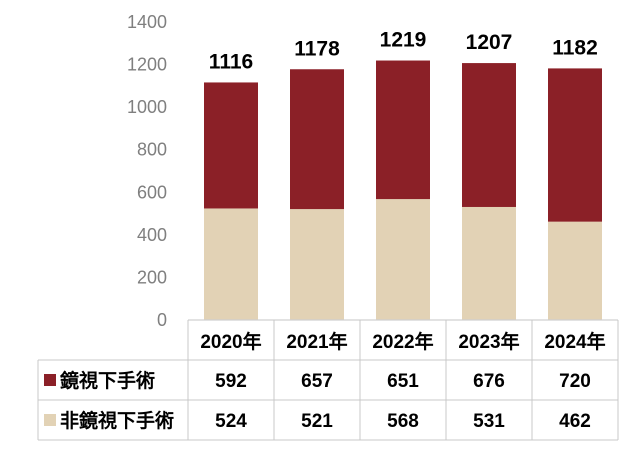  Describe the element at coordinates (489, 421) in the screenshot. I see `data-table-value: 531` at that location.